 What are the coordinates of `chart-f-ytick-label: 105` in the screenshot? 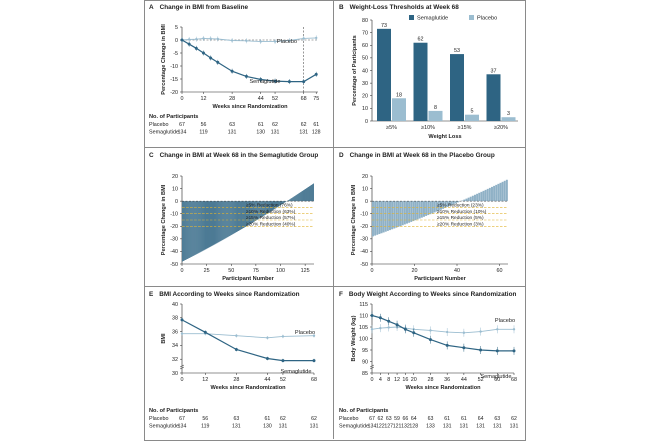 It's located at (363, 328).